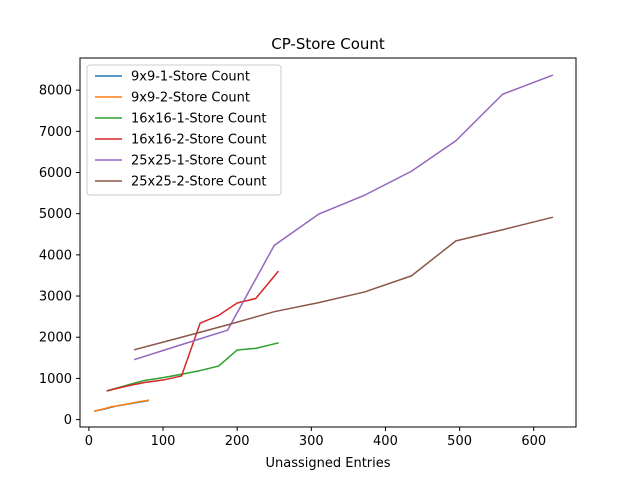 The image size is (640, 480). Describe the element at coordinates (385, 441) in the screenshot. I see `x-tick-label: 400` at that location.